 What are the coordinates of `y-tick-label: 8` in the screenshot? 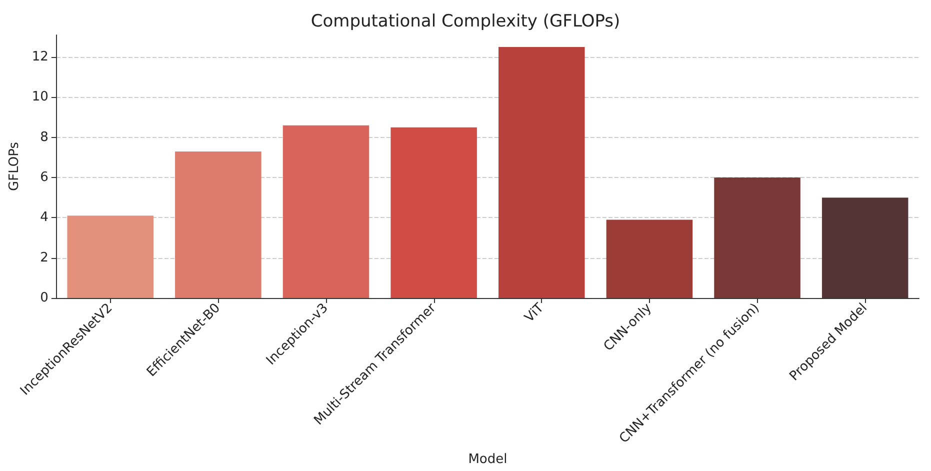 It's located at (44, 137).